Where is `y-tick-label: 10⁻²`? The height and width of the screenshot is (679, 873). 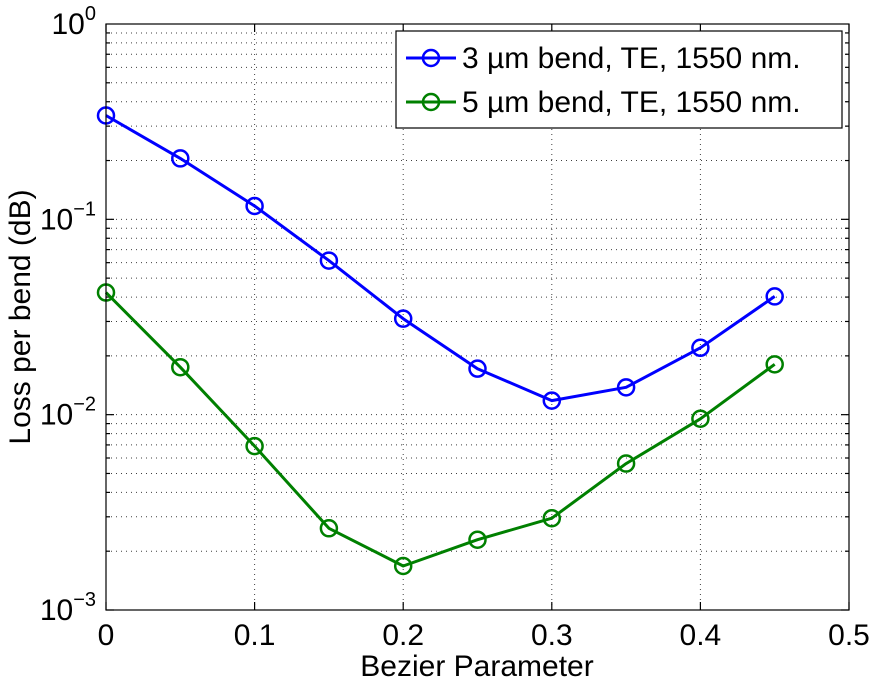
y-tick-label: 10⁻² is located at coordinates (68, 413).